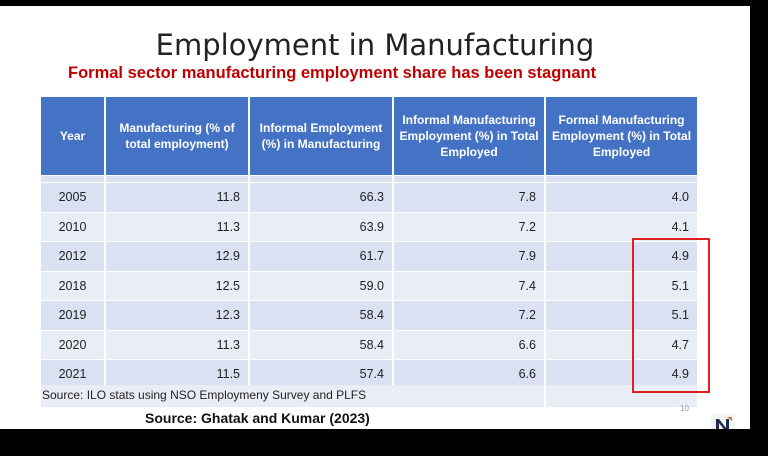  Describe the element at coordinates (320, 374) in the screenshot. I see `cell-value: 57.4` at that location.